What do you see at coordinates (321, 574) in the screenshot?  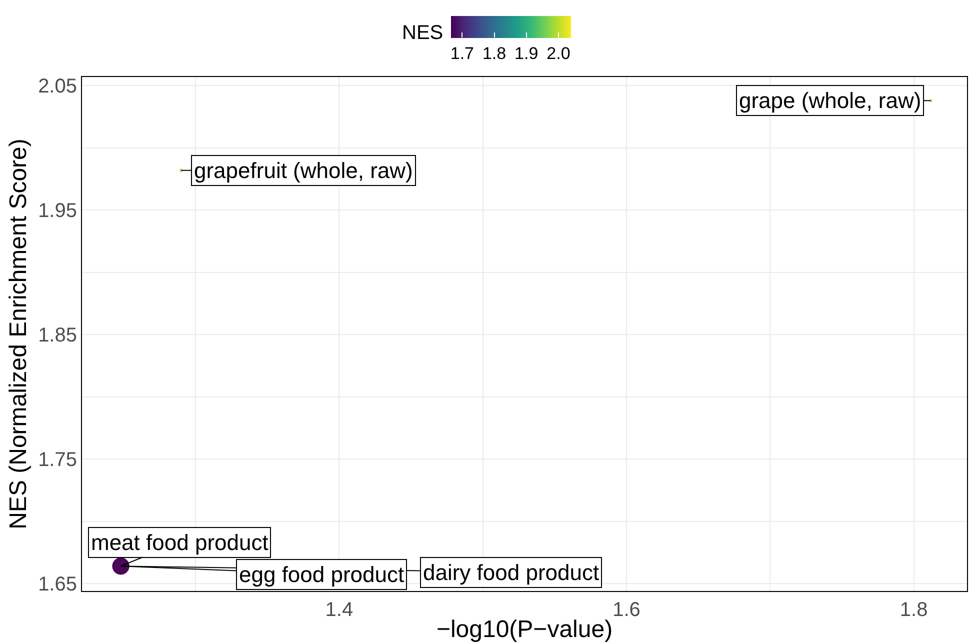 I see `annotation: egg food product` at bounding box center [321, 574].